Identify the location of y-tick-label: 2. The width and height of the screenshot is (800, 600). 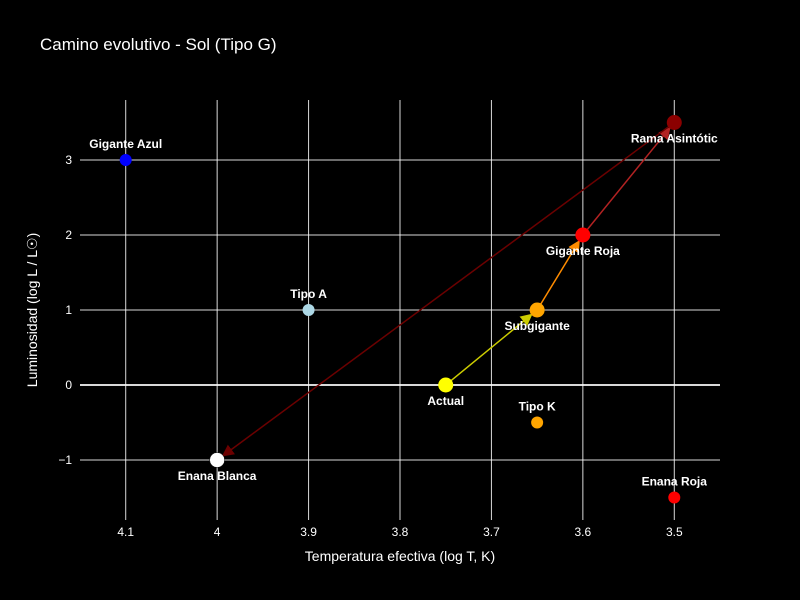
(68, 235).